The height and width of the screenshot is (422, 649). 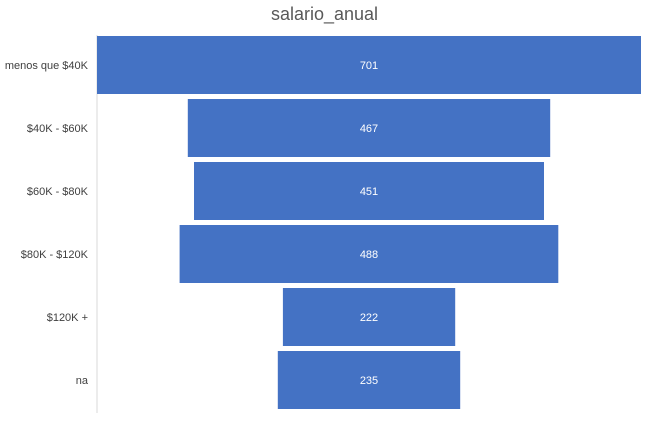 I want to click on data-label: 488, so click(x=369, y=255).